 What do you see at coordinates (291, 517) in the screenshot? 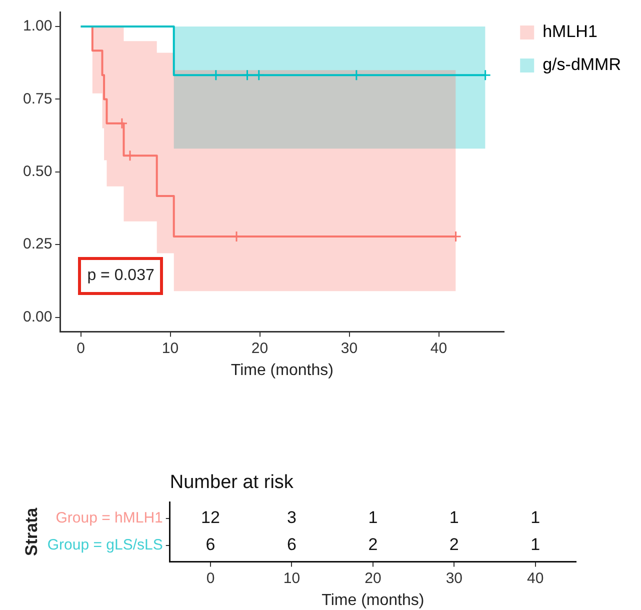
I see `data-label: 3` at bounding box center [291, 517].